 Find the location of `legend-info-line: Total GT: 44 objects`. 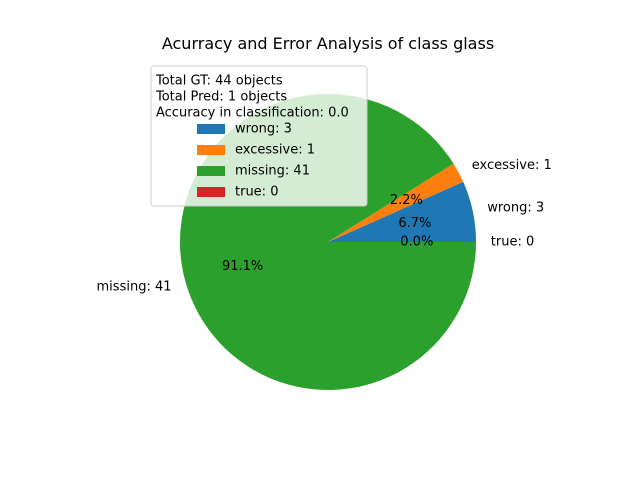

legend-info-line: Total GT: 44 objects is located at coordinates (219, 81).